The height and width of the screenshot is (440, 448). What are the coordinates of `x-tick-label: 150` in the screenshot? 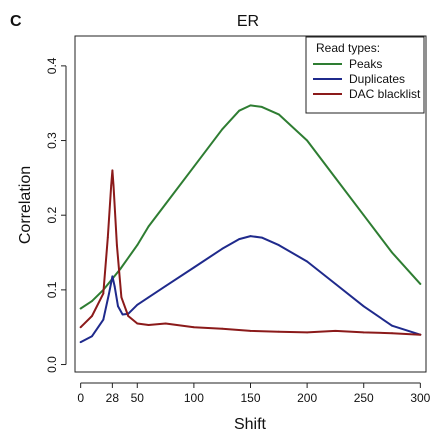 It's located at (250, 398).